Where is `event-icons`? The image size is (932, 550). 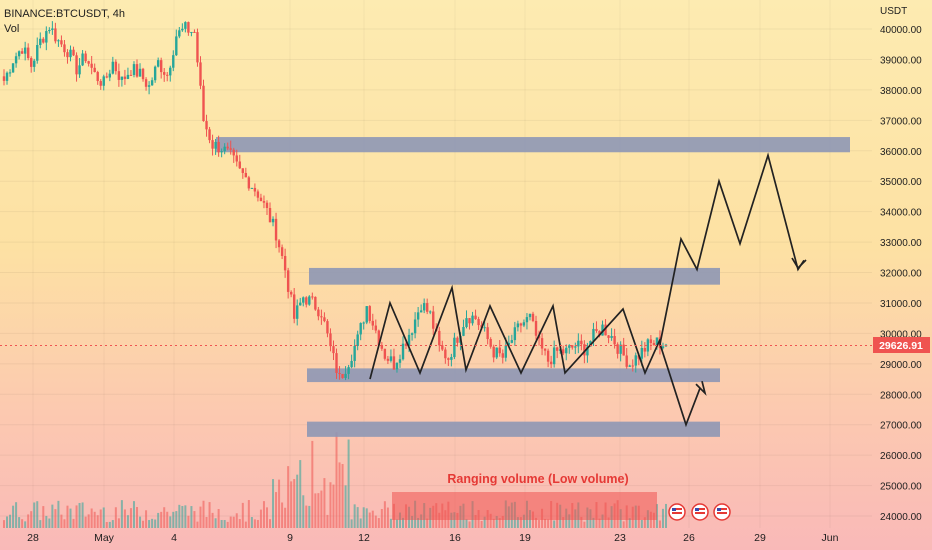
event-icons is located at coordinates (699, 512).